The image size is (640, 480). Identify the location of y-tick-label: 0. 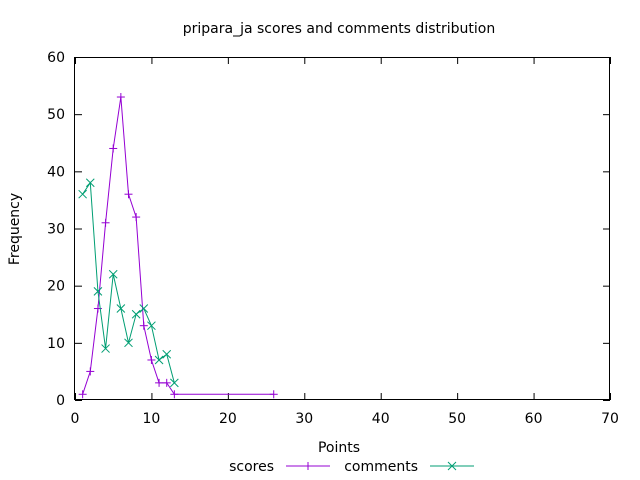
(60, 401).